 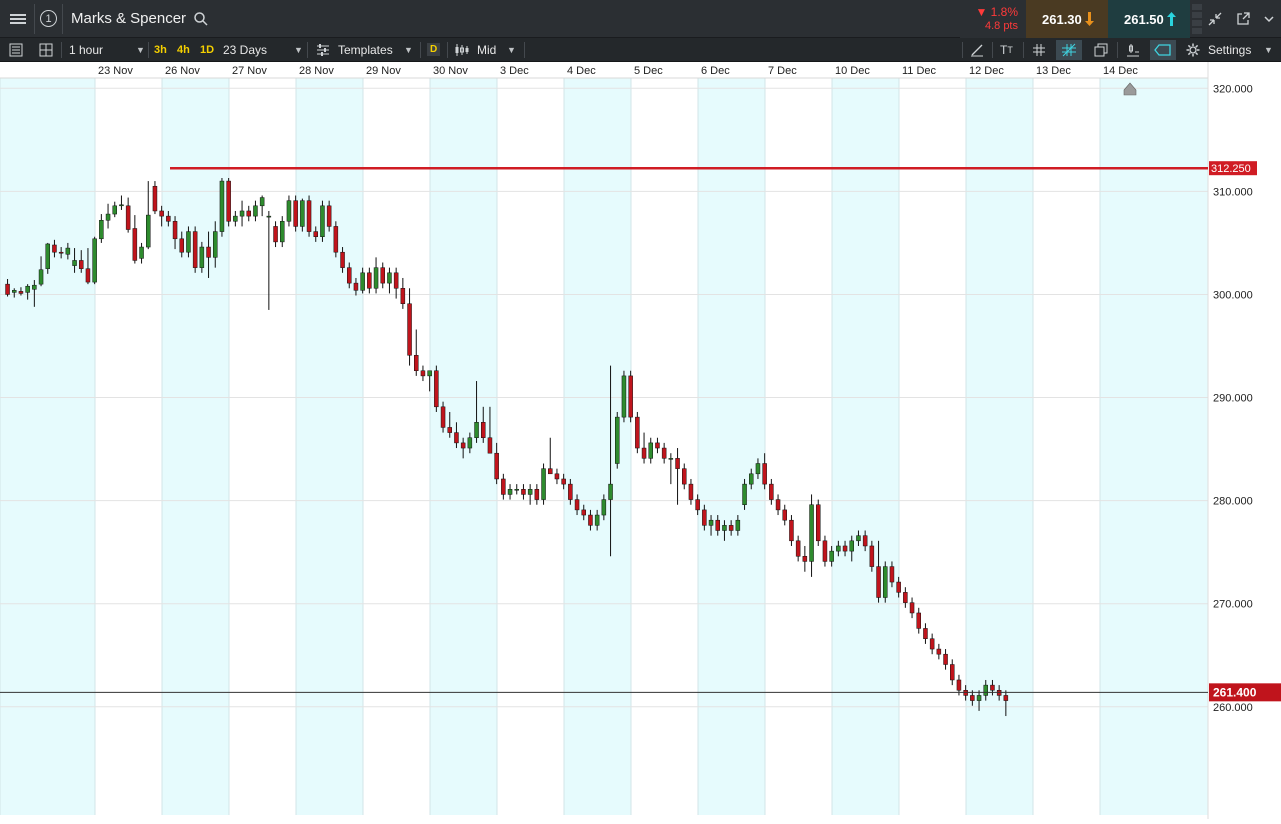 What do you see at coordinates (1130, 89) in the screenshot?
I see `triangle-icon` at bounding box center [1130, 89].